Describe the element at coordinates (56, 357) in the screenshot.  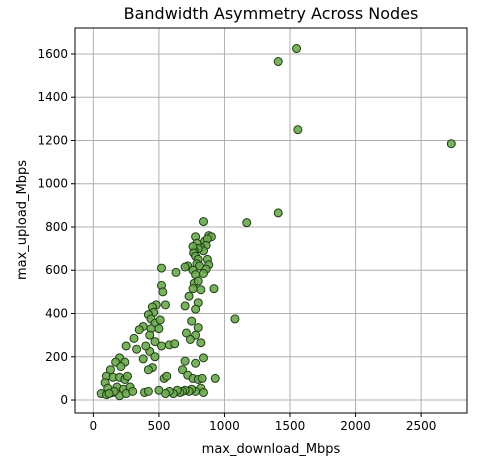
I see `y-tick-label: 200` at that location.